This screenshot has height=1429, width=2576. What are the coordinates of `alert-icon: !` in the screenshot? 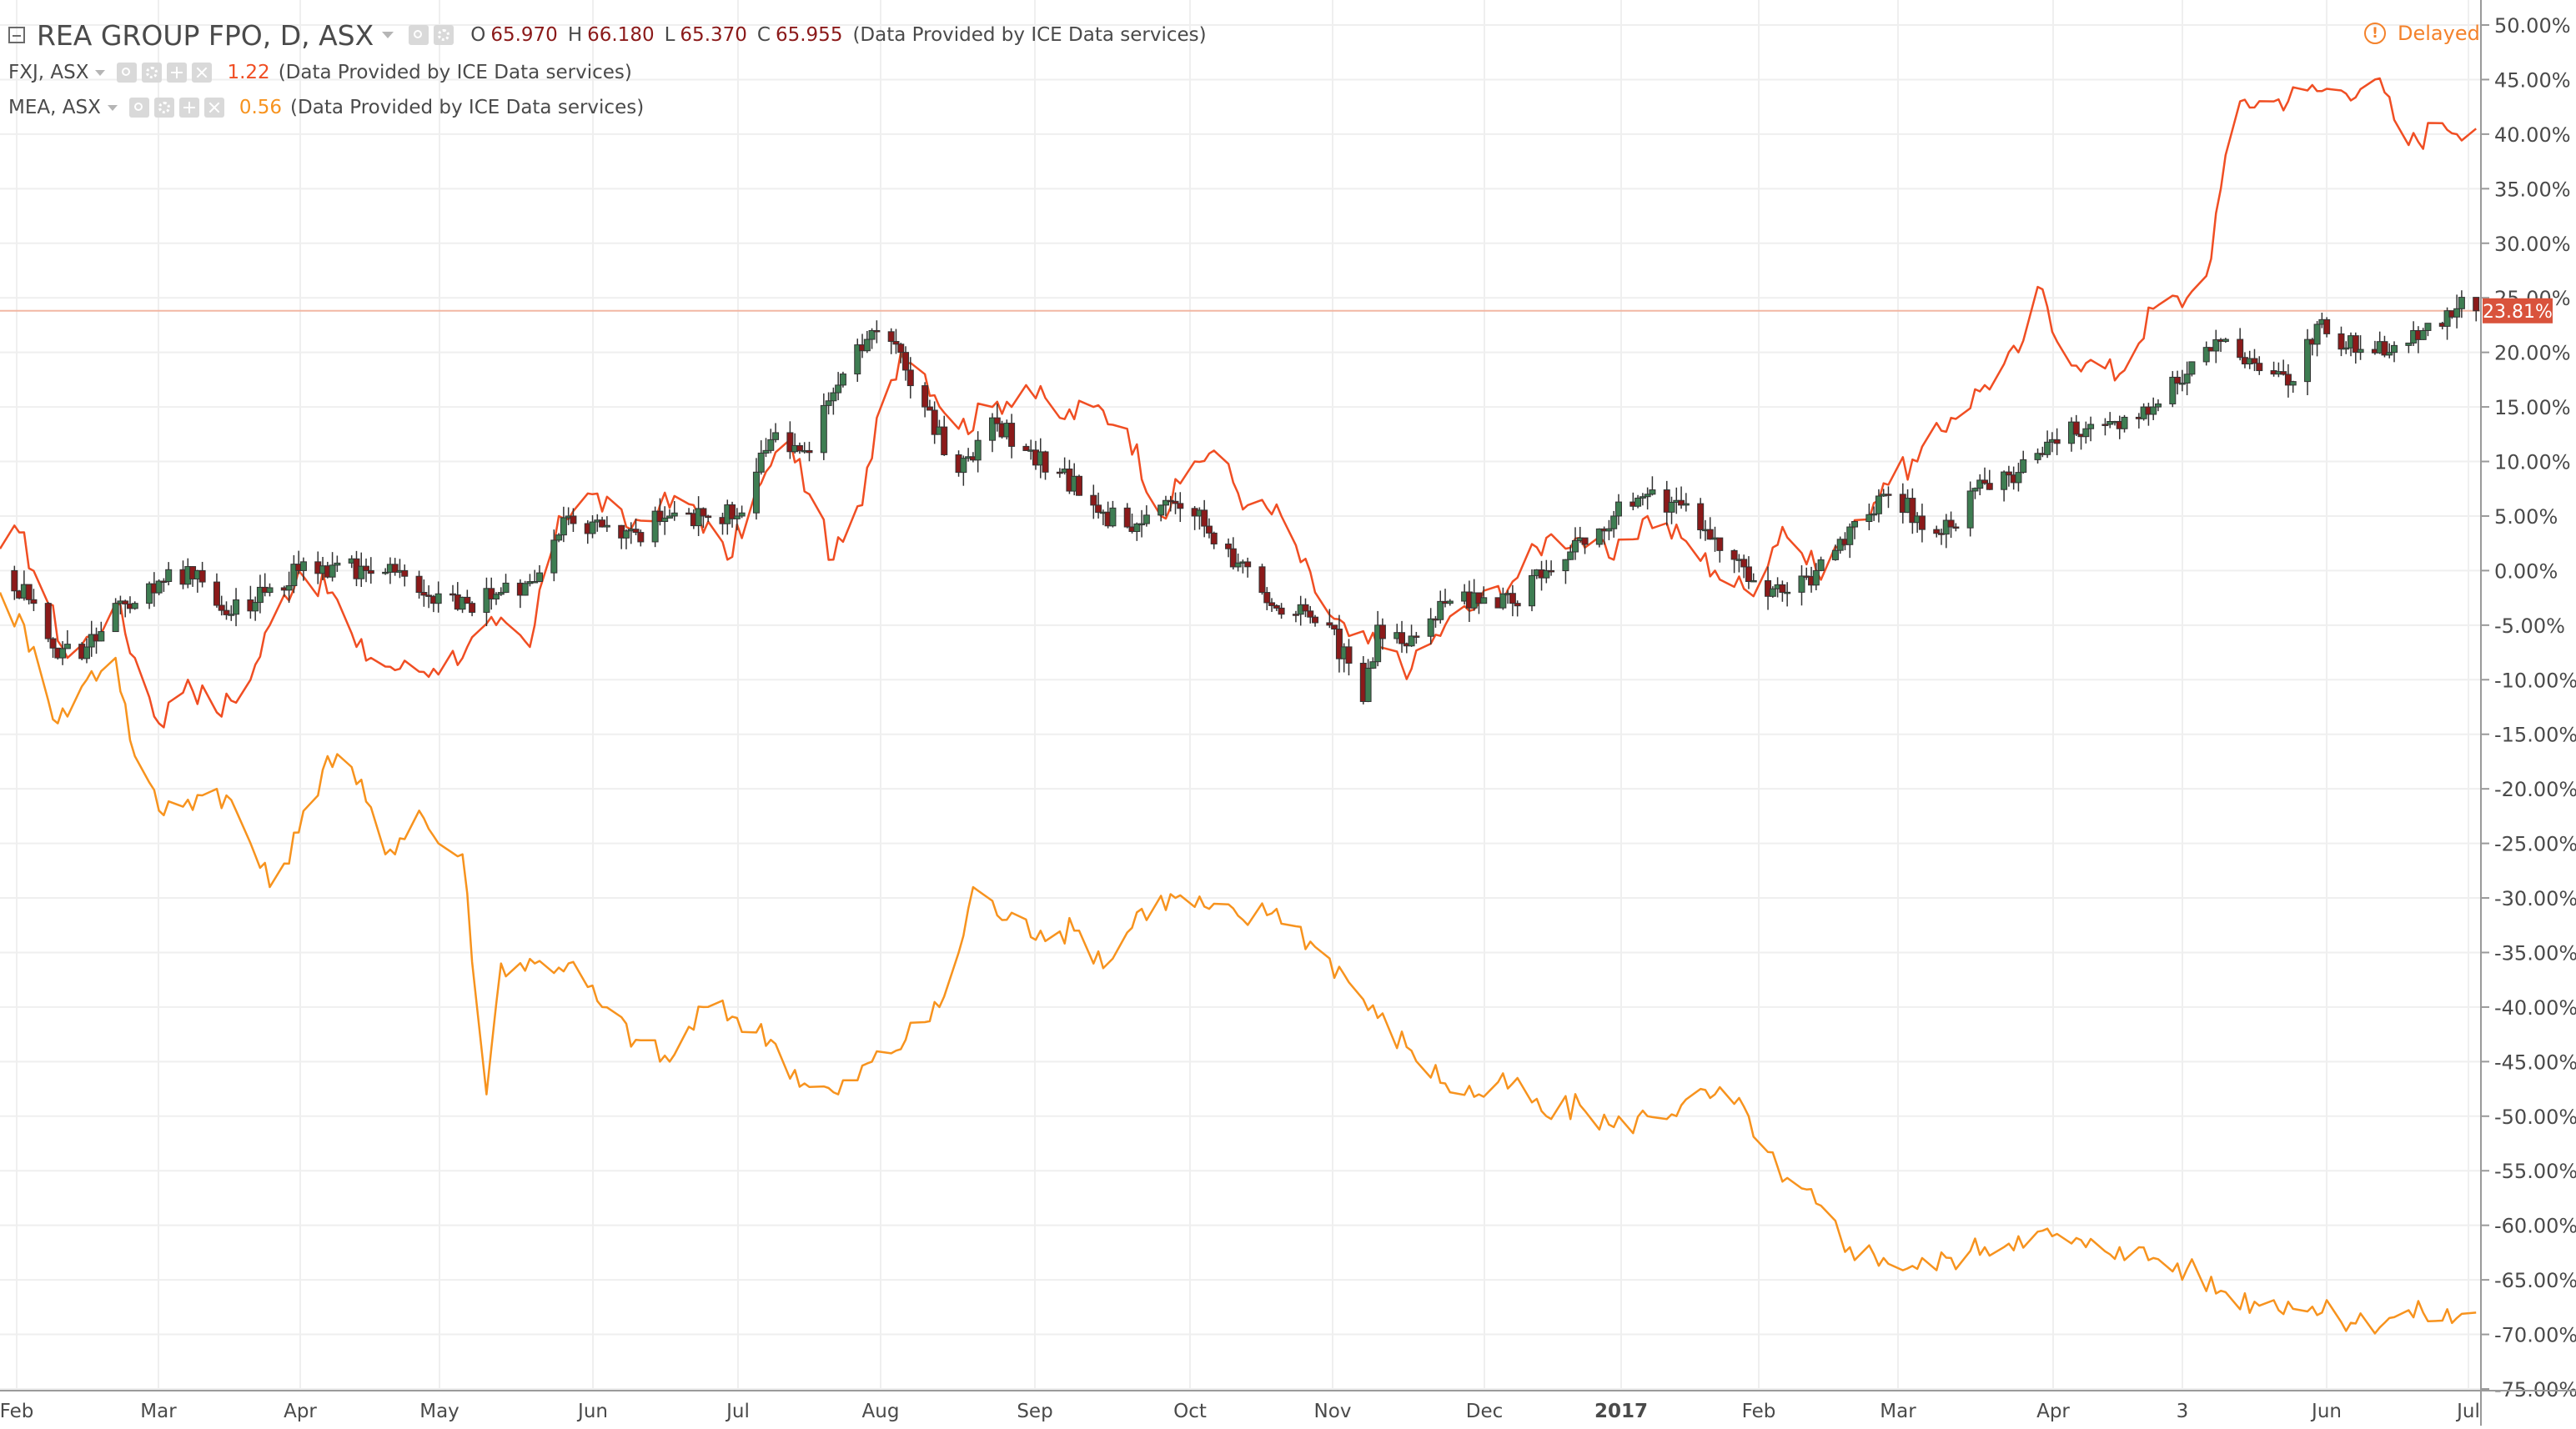 It's located at (2375, 33).